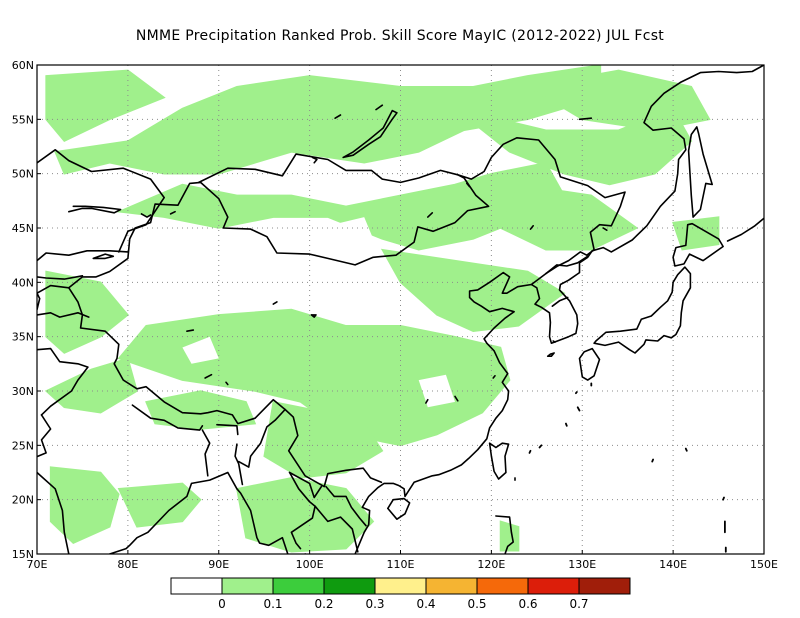 This screenshot has width=800, height=618. Describe the element at coordinates (23, 554) in the screenshot. I see `y-tick-label: 15N` at that location.